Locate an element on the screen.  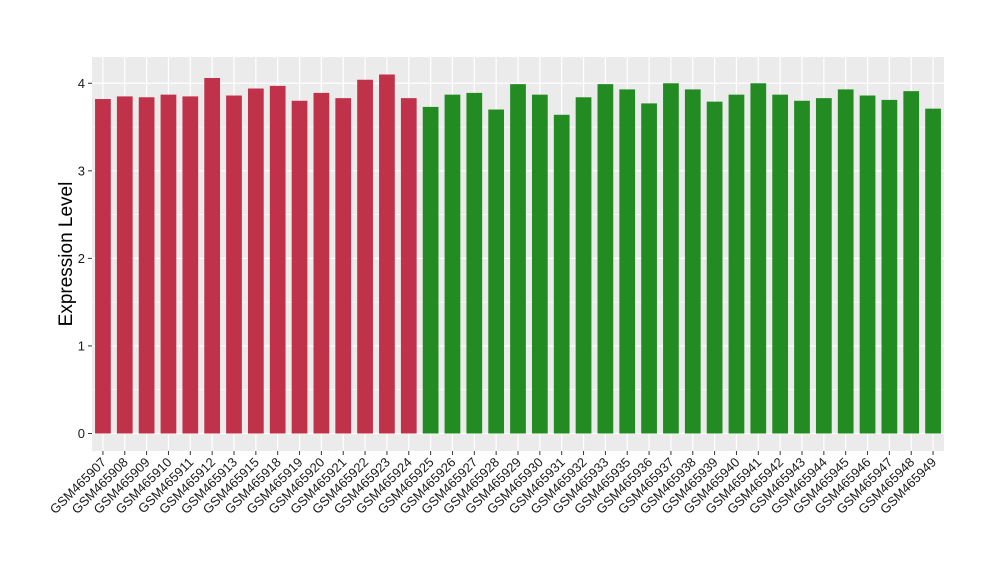
bar-GSM465948 is located at coordinates (911, 262).